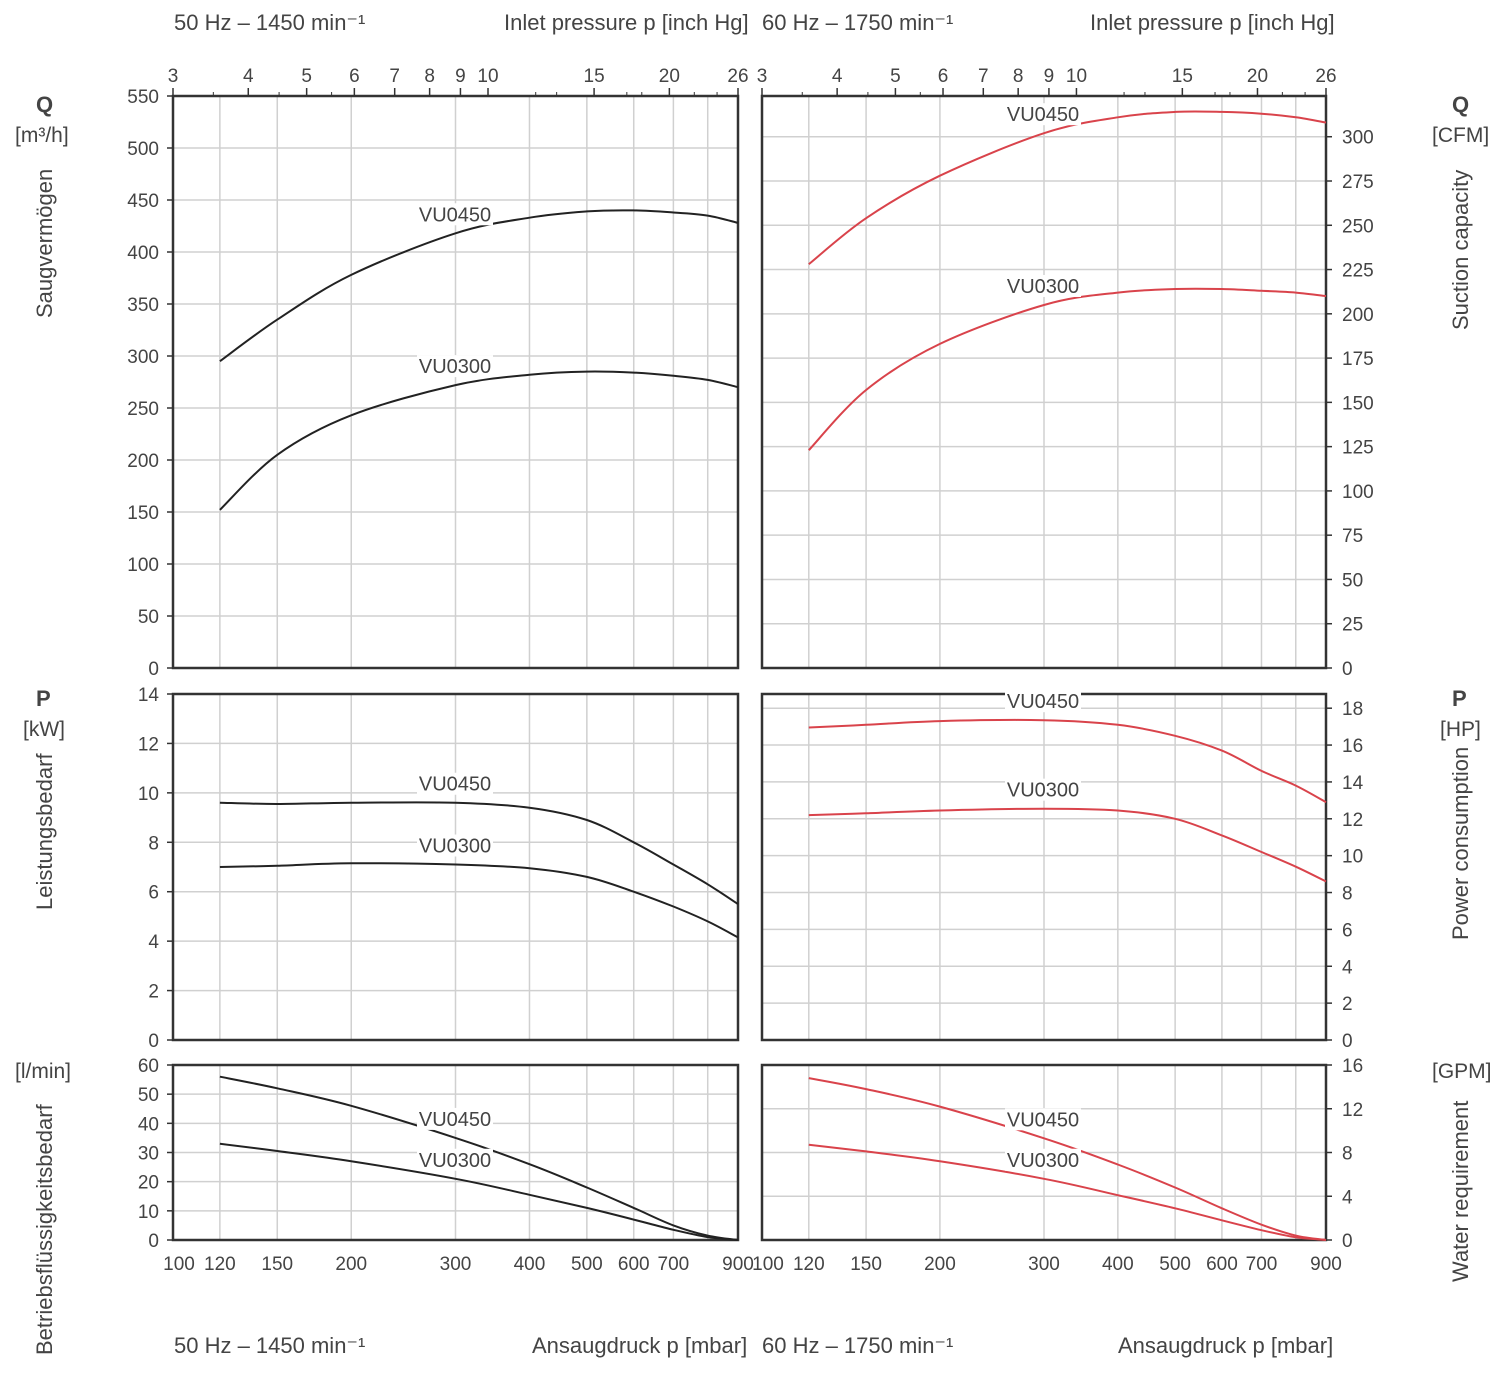  I want to click on y-tick-label: 225, so click(1358, 271).